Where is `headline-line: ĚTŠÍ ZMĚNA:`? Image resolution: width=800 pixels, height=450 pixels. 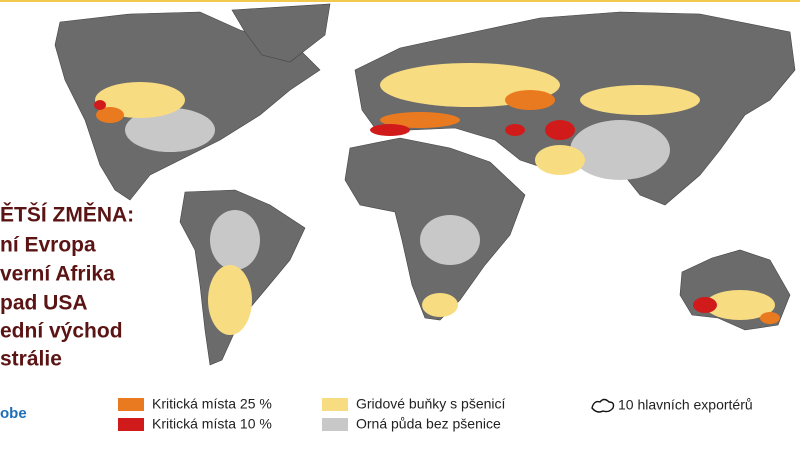 headline-line: ĚTŠÍ ZMĚNA: is located at coordinates (67, 215).